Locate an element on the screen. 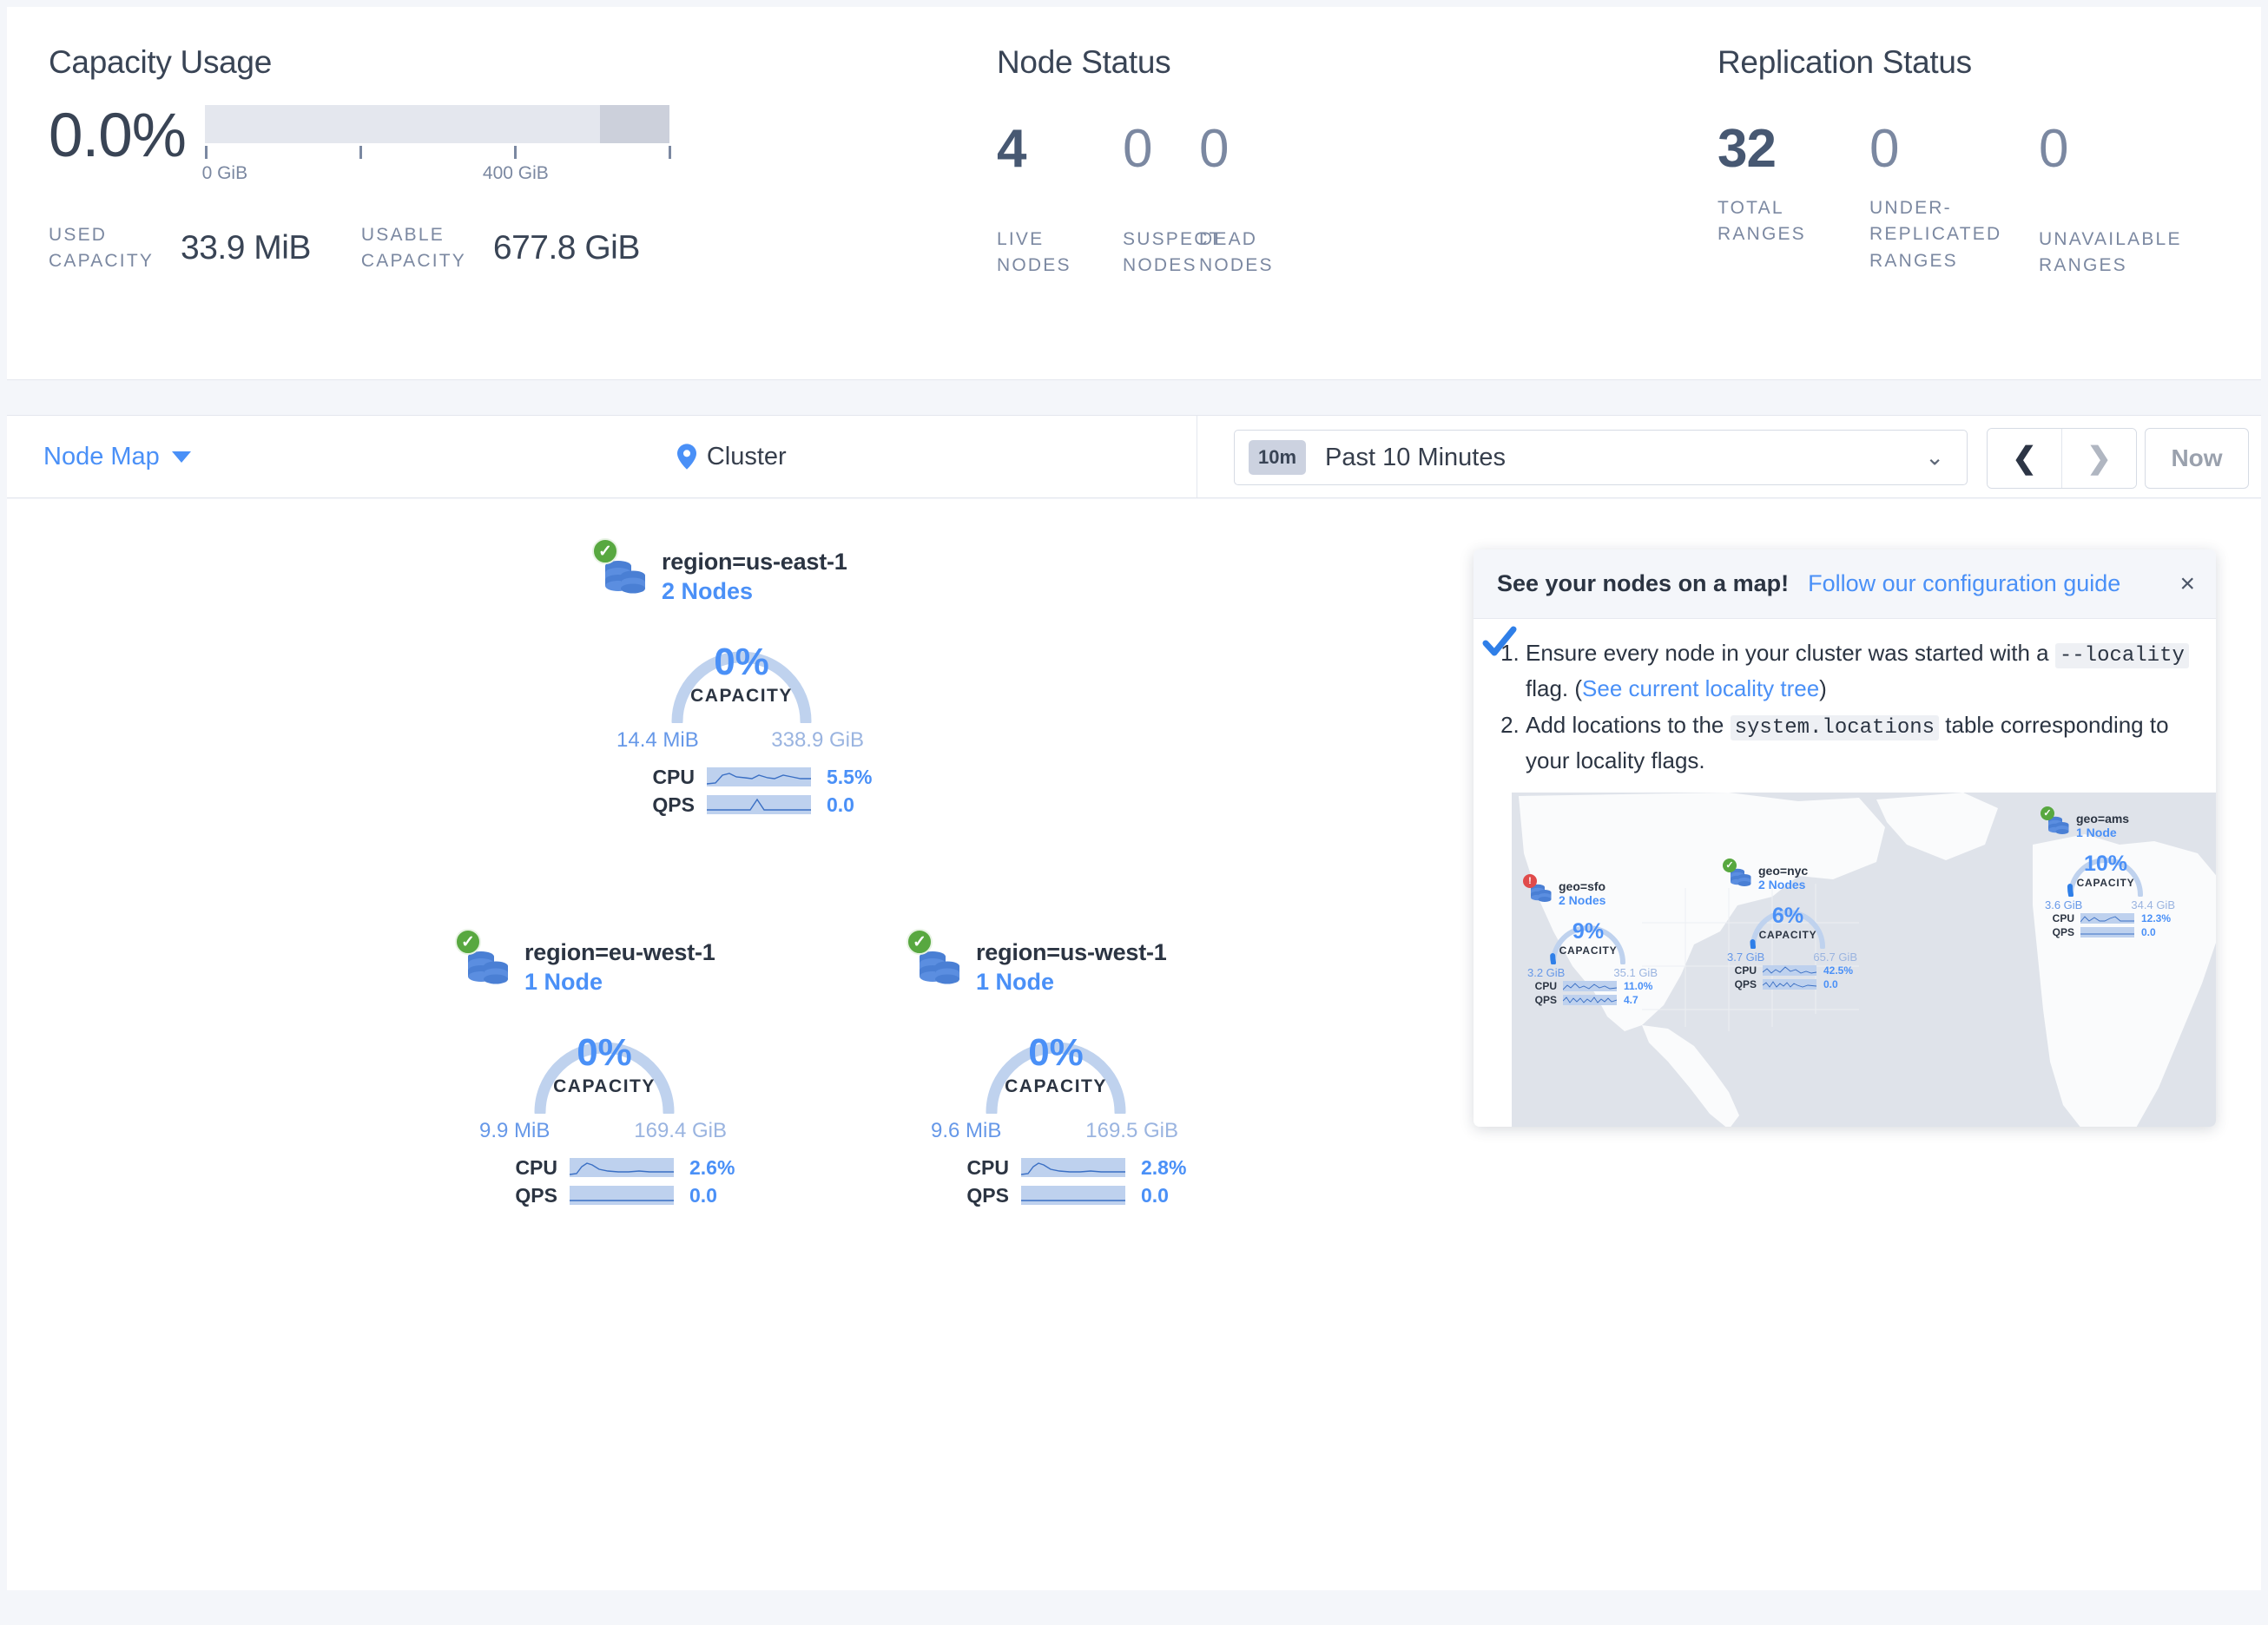  blue-checkmark-icon is located at coordinates (1500, 641).